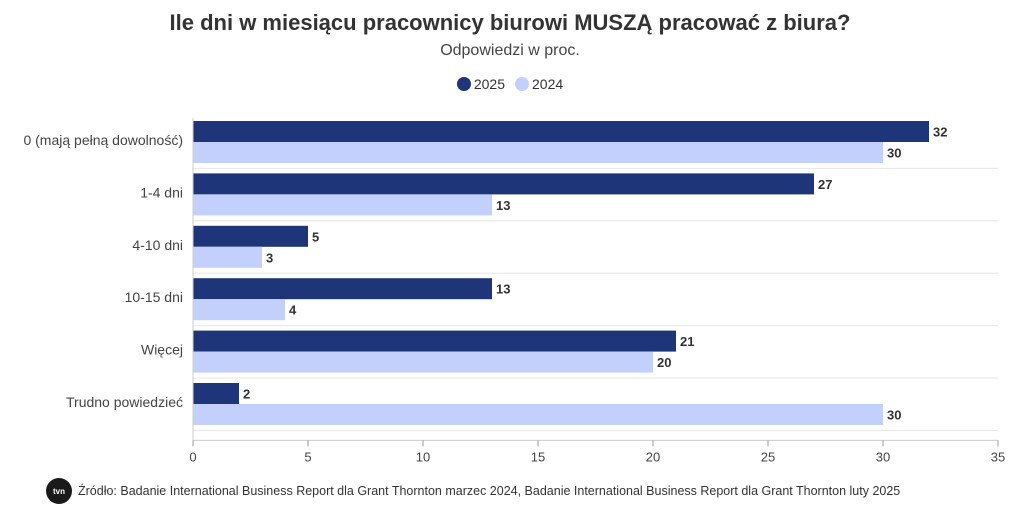 The image size is (1020, 518). Describe the element at coordinates (768, 456) in the screenshot. I see `x-tick-label: 25` at that location.